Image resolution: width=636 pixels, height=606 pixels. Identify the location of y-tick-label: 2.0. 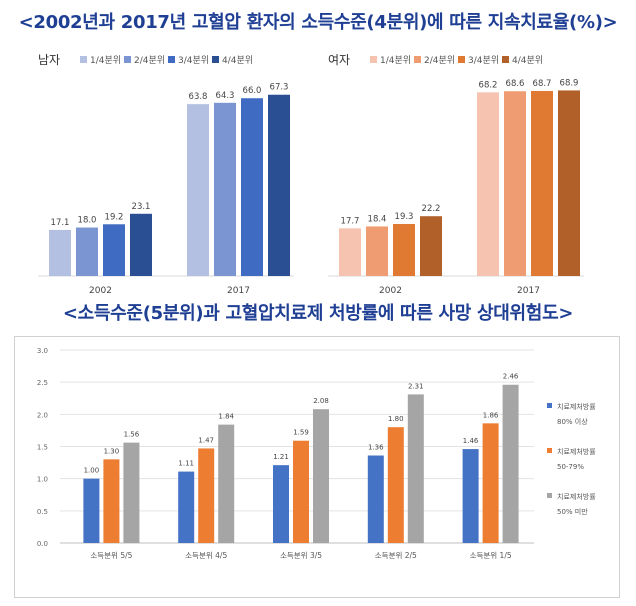
(42, 415).